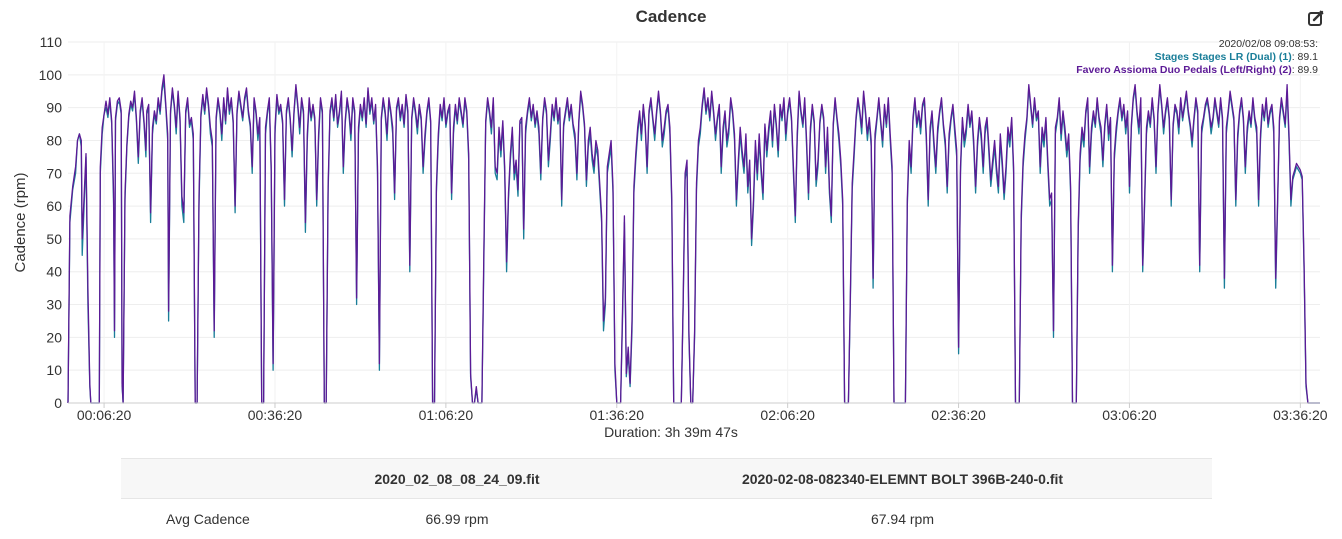 The height and width of the screenshot is (539, 1342). What do you see at coordinates (221, 519) in the screenshot?
I see `stats-row-label: Avg Cadence` at bounding box center [221, 519].